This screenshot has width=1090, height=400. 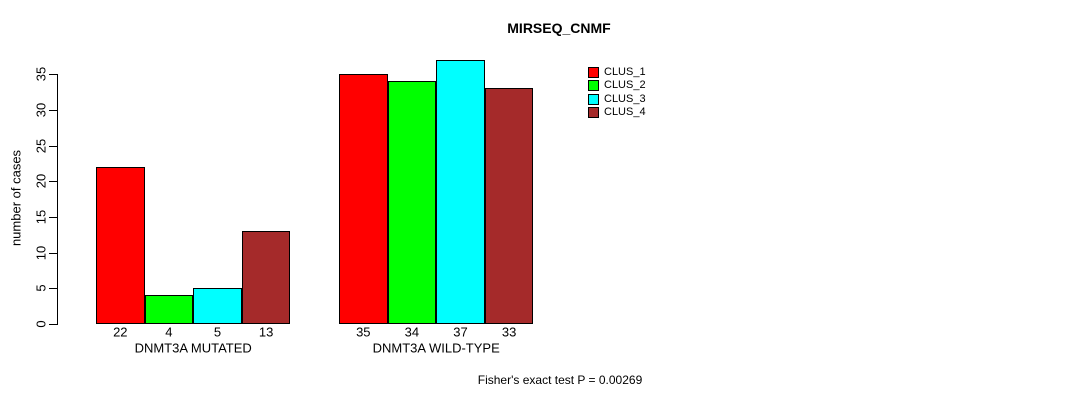 I want to click on fisher-test-annotation: Fisher's exact test P = 0.00269, so click(x=560, y=380).